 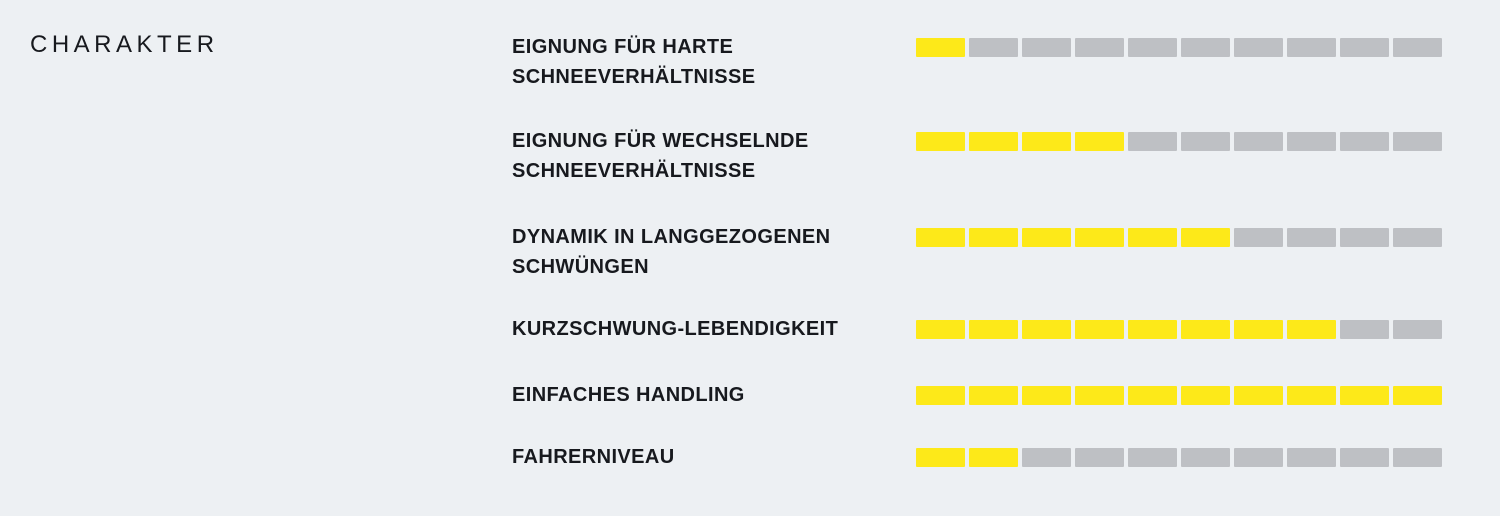 What do you see at coordinates (628, 395) in the screenshot?
I see `rating-label: EINFACHES HANDLING` at bounding box center [628, 395].